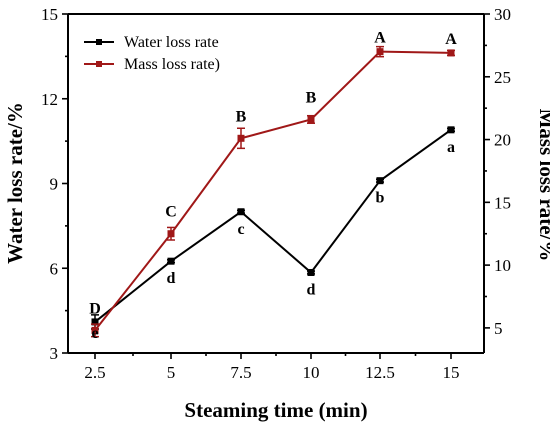 The height and width of the screenshot is (431, 550). What do you see at coordinates (240, 229) in the screenshot?
I see `data-label: c` at bounding box center [240, 229].